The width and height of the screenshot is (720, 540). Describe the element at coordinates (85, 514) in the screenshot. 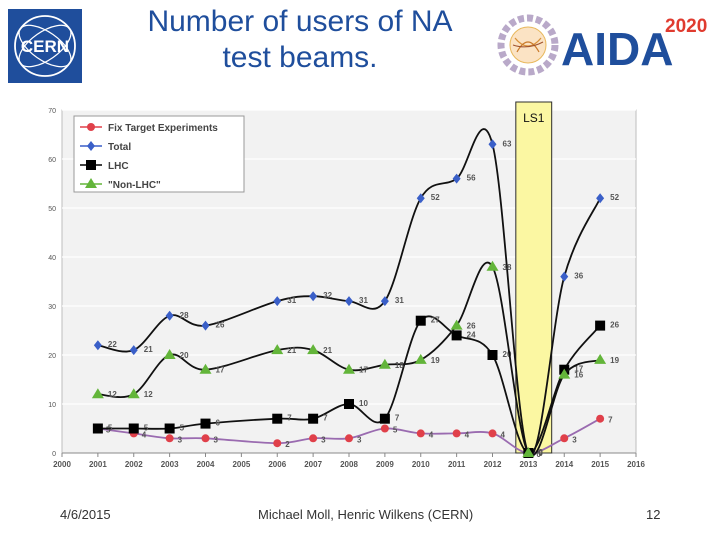

I see `footer-date: 4/6/2015` at that location.